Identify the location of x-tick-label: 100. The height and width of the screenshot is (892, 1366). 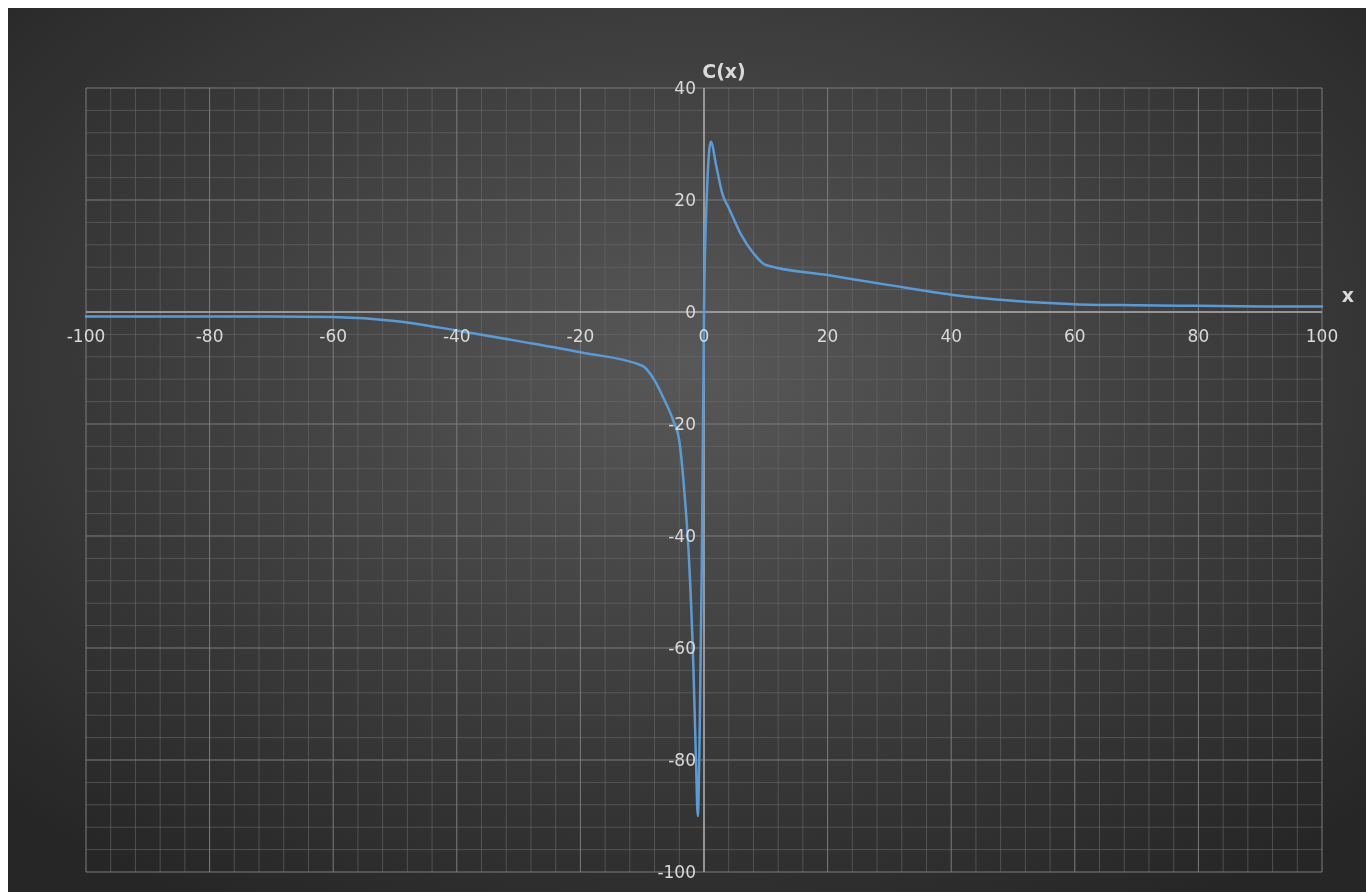
(1322, 336).